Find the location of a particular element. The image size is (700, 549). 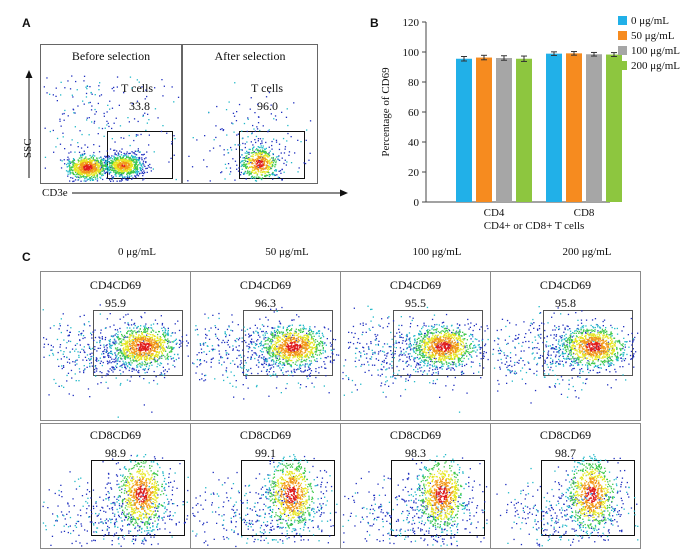

column-label-50: 50 μg/mL is located at coordinates (287, 252).